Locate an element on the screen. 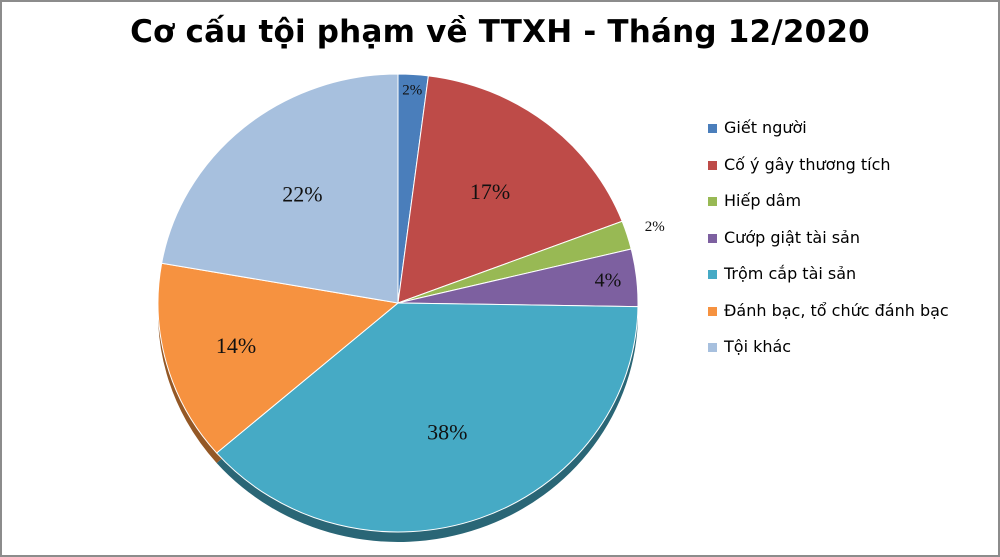 This screenshot has width=1000, height=557. legend-item-6: Đánh bạc, tổ chức đánh bạc is located at coordinates (828, 317).